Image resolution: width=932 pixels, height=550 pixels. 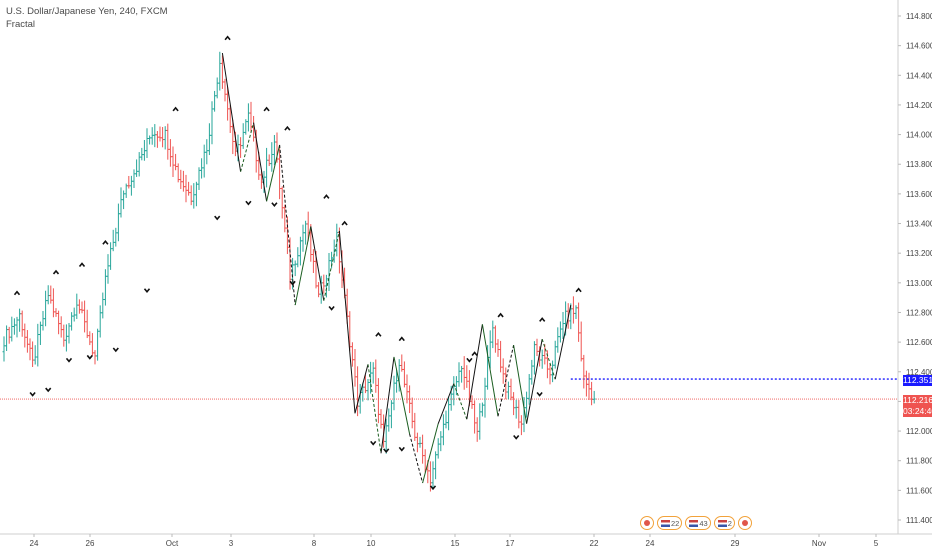 What do you see at coordinates (231, 543) in the screenshot?
I see `time-tick-label: 3` at bounding box center [231, 543].